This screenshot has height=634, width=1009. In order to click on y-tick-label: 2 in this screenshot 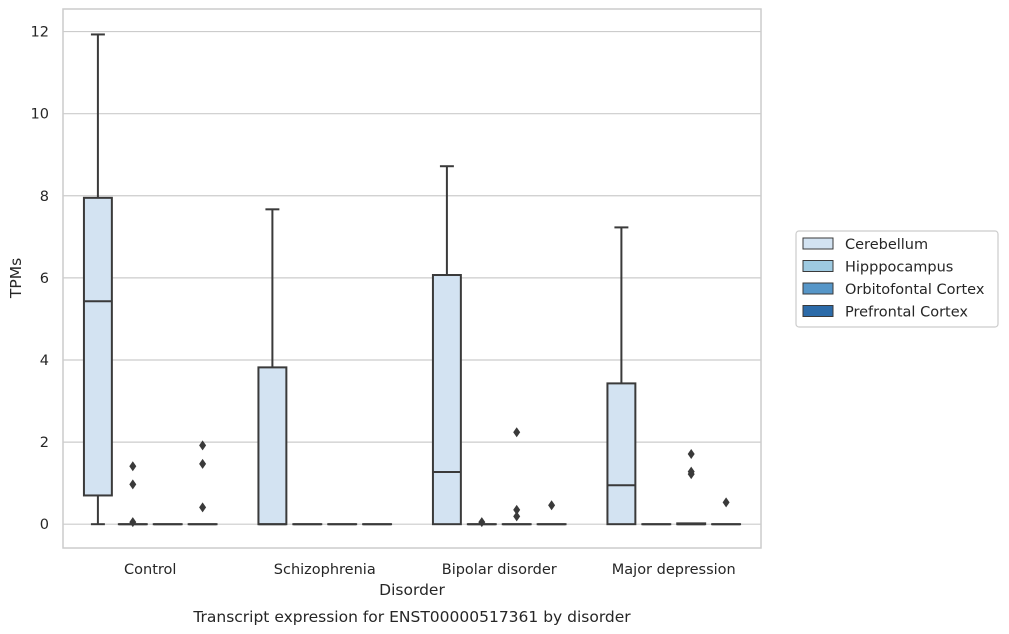, I will do `click(44, 443)`.